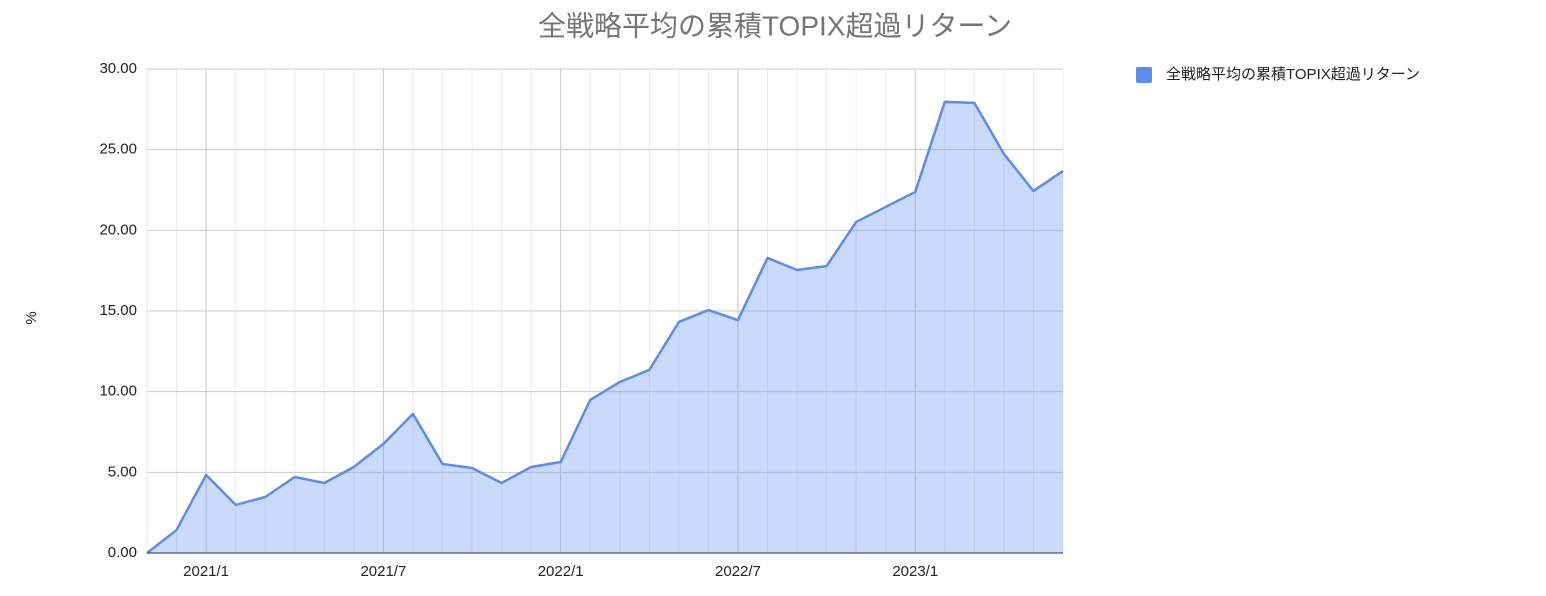 Image resolution: width=1546 pixels, height=596 pixels. Describe the element at coordinates (118, 391) in the screenshot. I see `y-tick-label: 10.00` at that location.